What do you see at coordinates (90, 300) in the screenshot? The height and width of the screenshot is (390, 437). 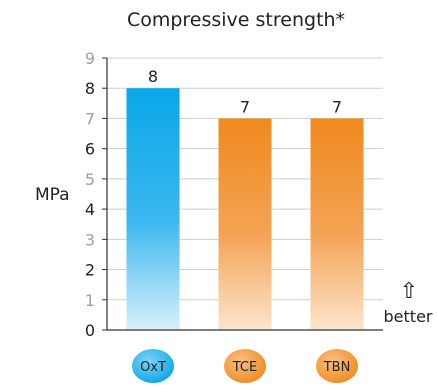 I see `y-tick-label-1: 1` at bounding box center [90, 300].